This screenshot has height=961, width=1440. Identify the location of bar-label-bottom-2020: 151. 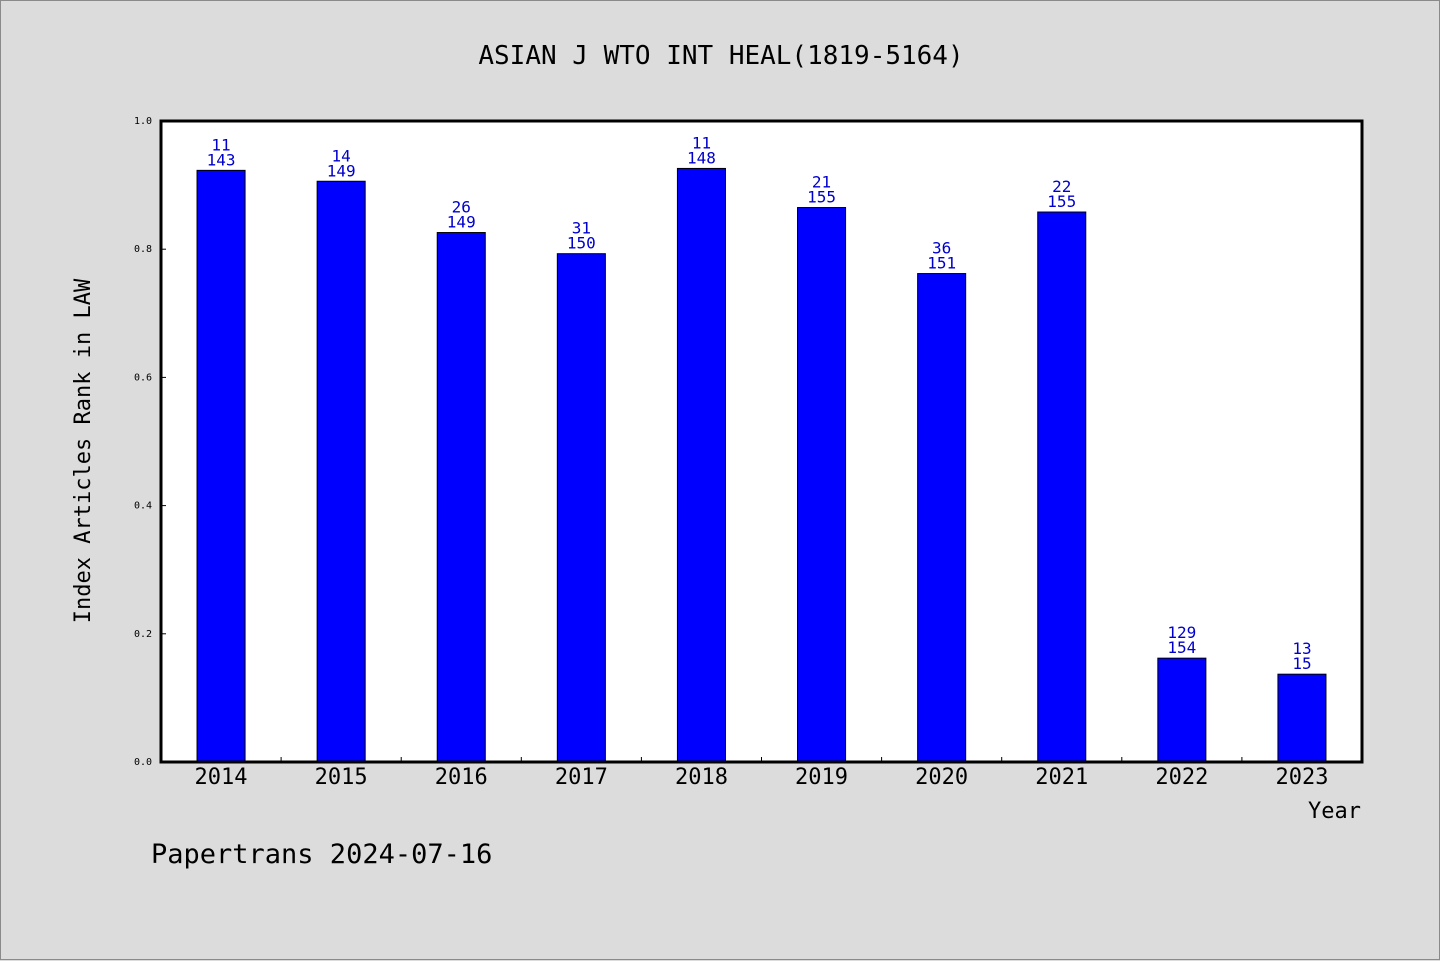
(941, 263).